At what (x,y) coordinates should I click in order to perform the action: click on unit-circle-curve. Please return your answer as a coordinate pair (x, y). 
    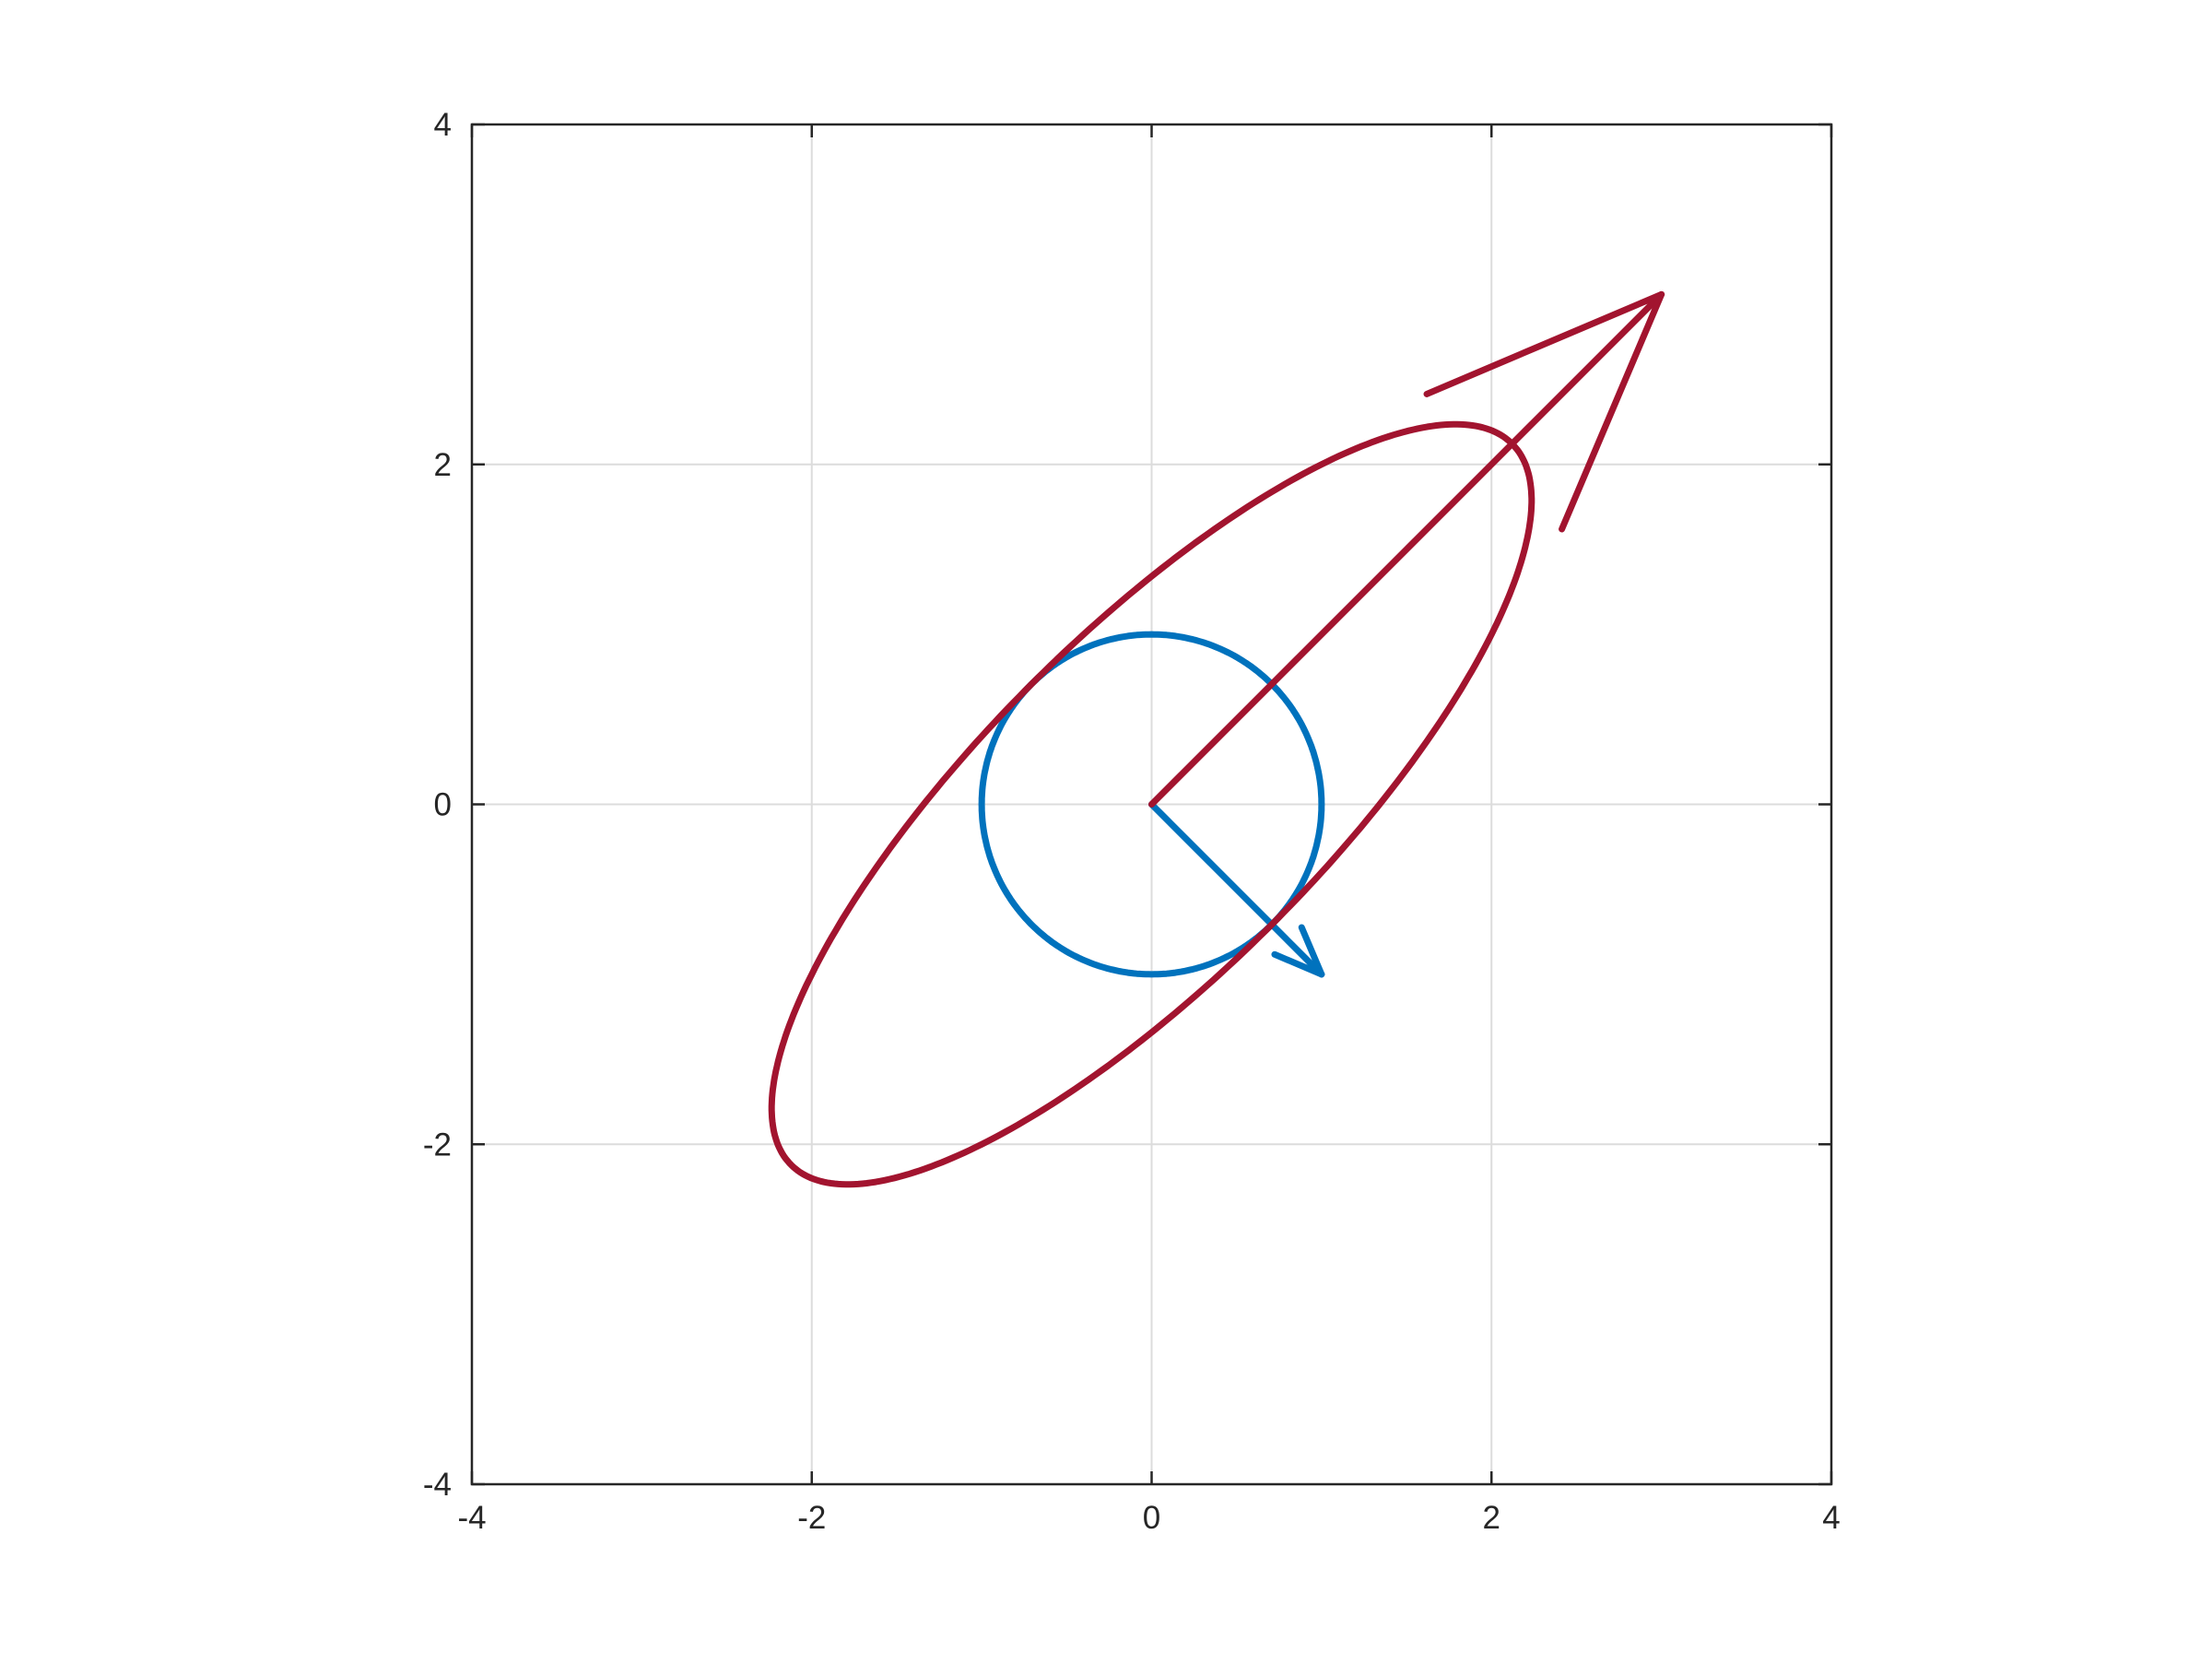
    Looking at the image, I should click on (1151, 804).